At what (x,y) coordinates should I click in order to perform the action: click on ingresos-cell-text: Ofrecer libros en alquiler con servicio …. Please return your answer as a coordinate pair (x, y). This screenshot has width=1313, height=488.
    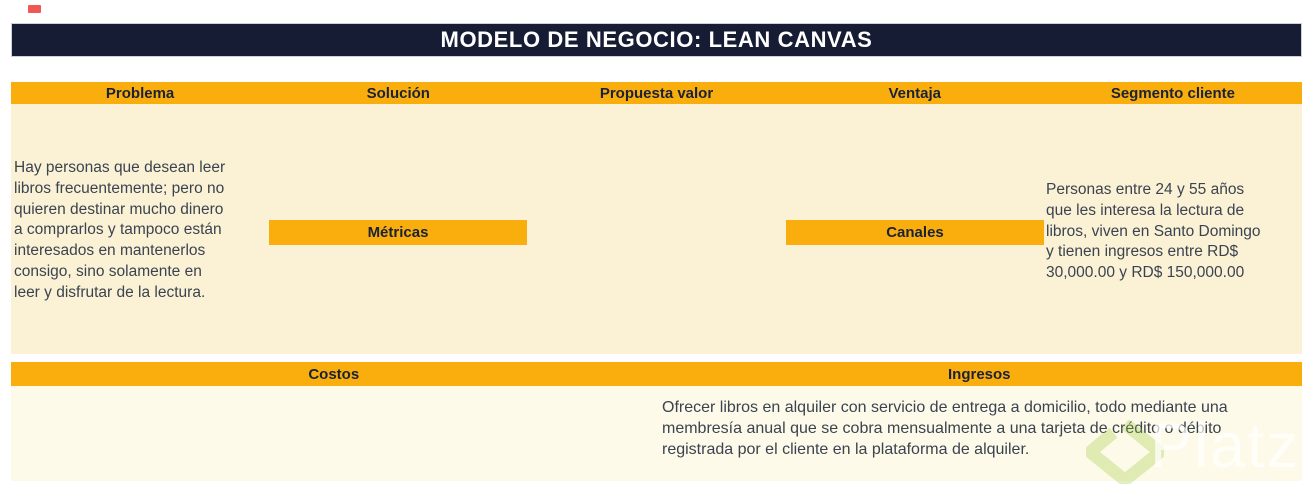
    Looking at the image, I should click on (945, 428).